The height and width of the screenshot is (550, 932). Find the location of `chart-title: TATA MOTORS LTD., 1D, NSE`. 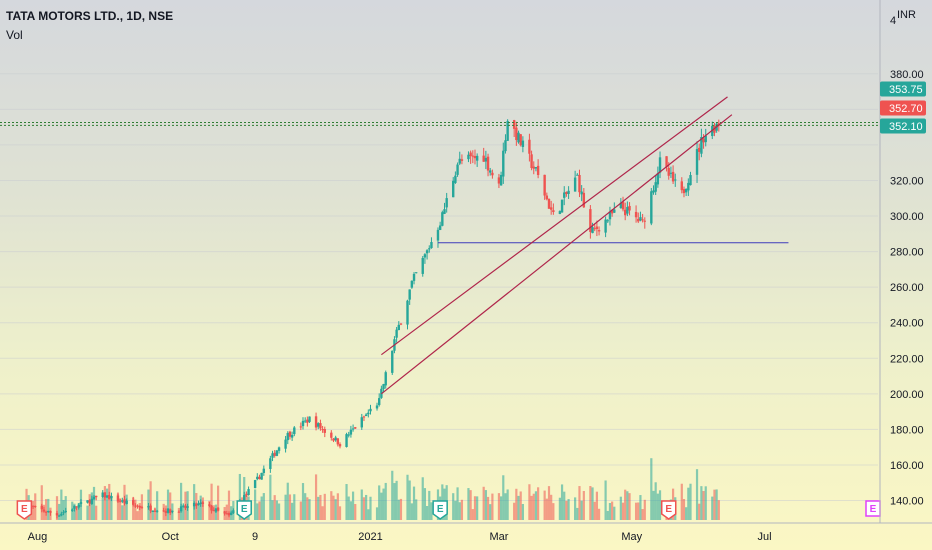

chart-title: TATA MOTORS LTD., 1D, NSE is located at coordinates (89, 16).